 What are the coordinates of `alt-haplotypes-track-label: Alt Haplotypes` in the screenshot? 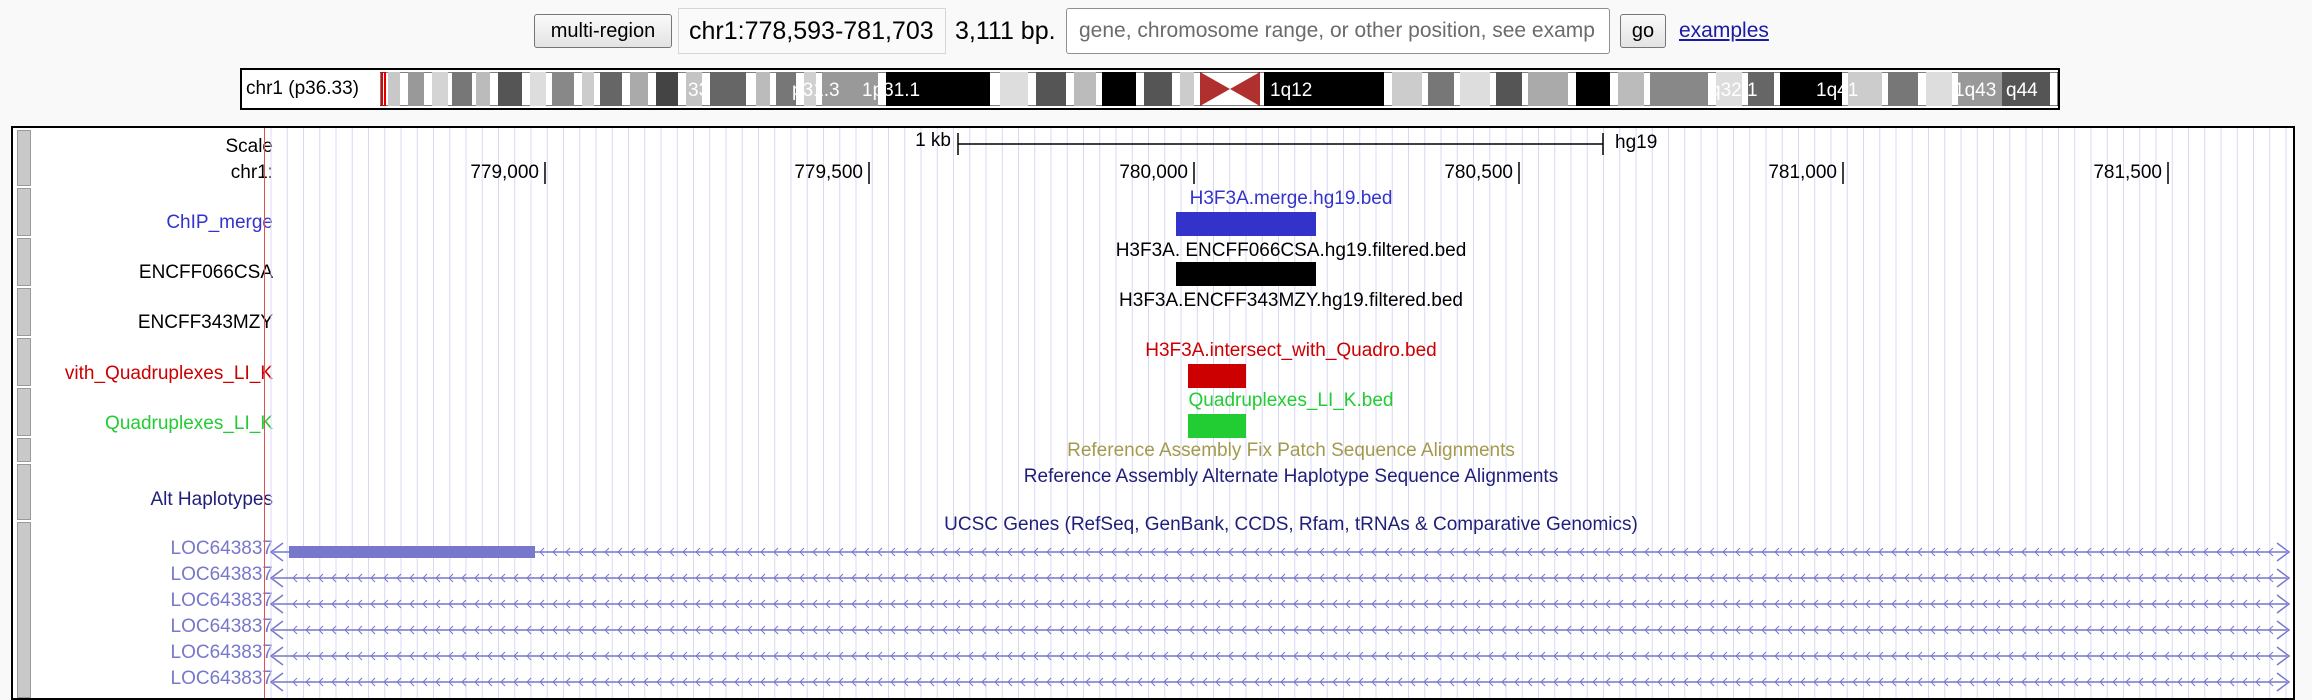 It's located at (211, 499).